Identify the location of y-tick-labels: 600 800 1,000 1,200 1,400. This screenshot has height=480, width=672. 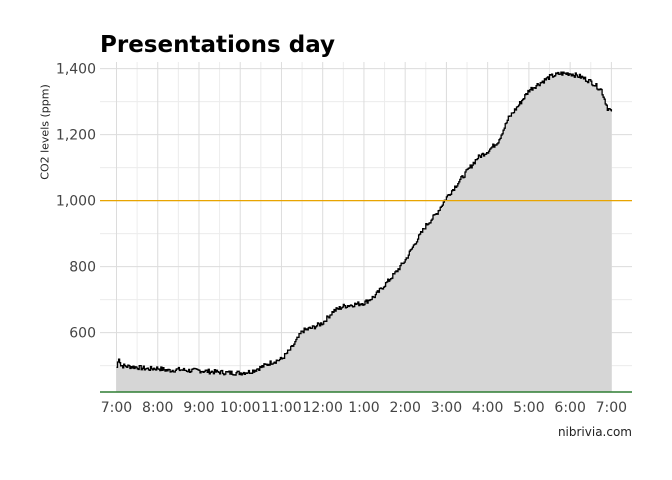
(76, 202).